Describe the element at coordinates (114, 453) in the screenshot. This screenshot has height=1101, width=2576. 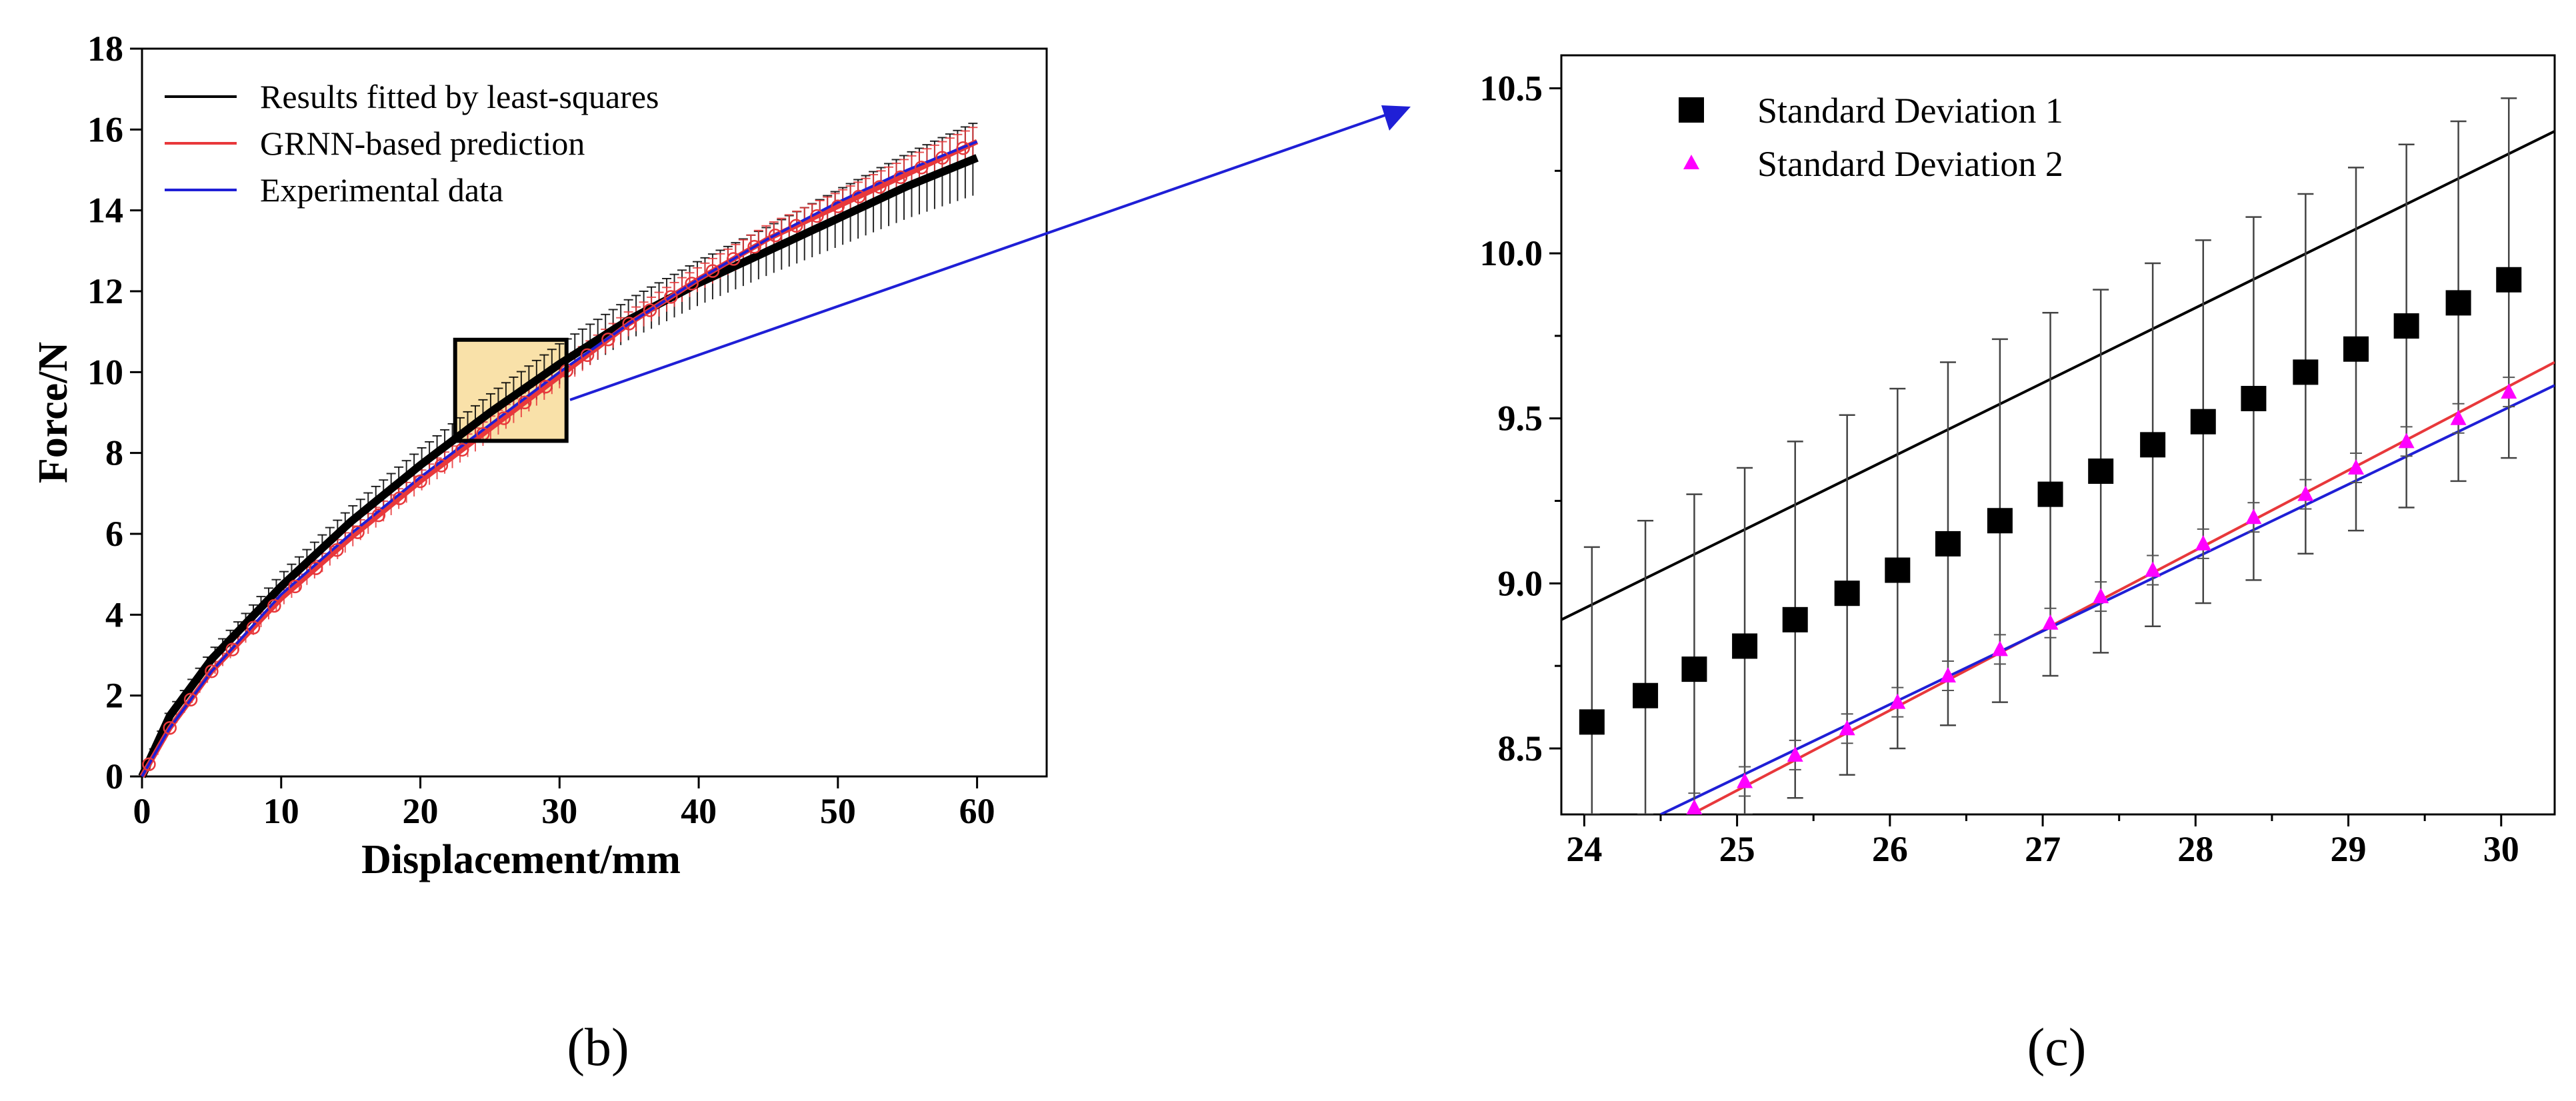
I see `y-tick-label-b: 8` at that location.